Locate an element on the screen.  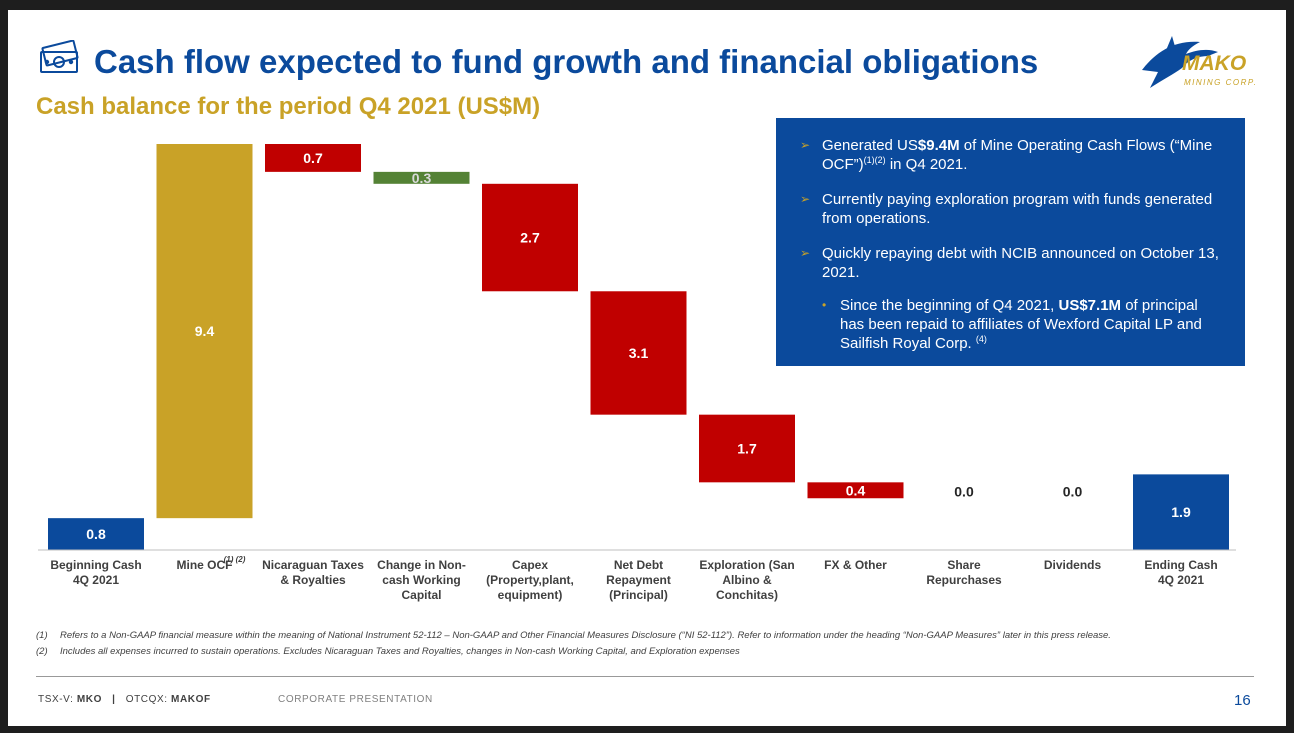
value-label-6: 1.7 is located at coordinates (747, 449).